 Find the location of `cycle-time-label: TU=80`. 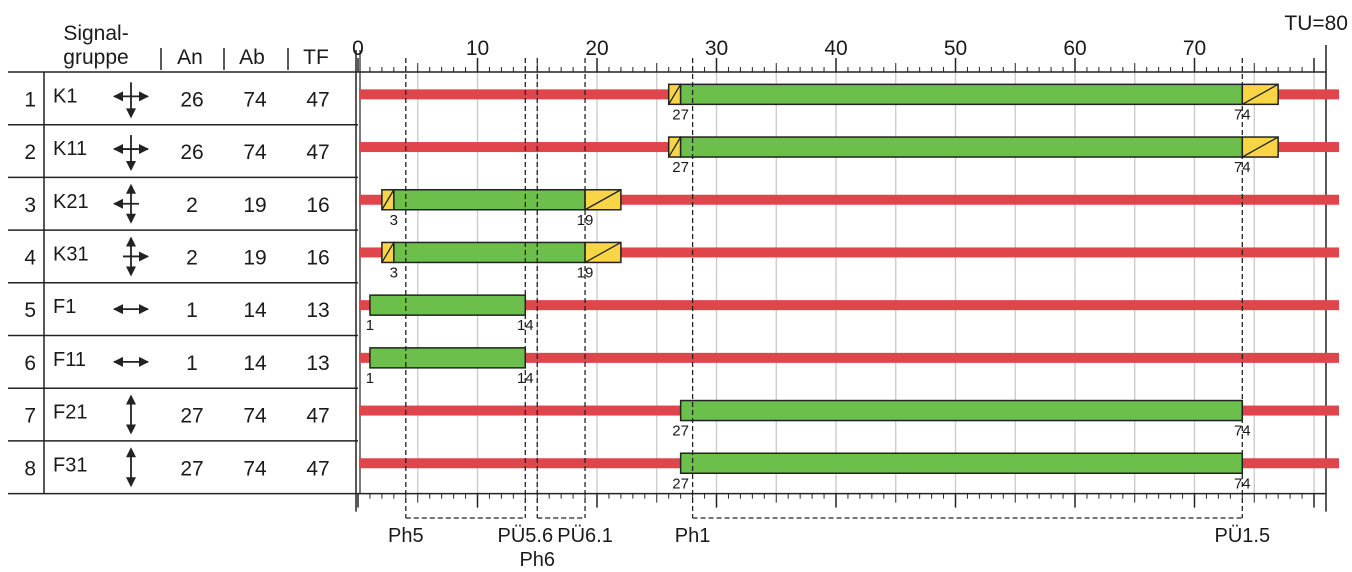

cycle-time-label: TU=80 is located at coordinates (1316, 23).